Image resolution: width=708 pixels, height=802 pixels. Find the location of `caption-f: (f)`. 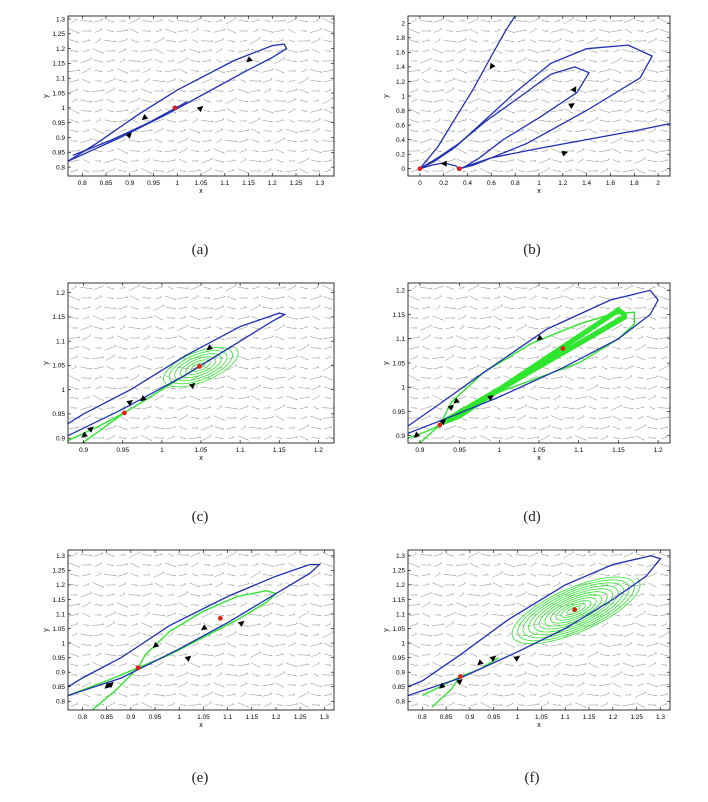

caption-f: (f) is located at coordinates (532, 778).